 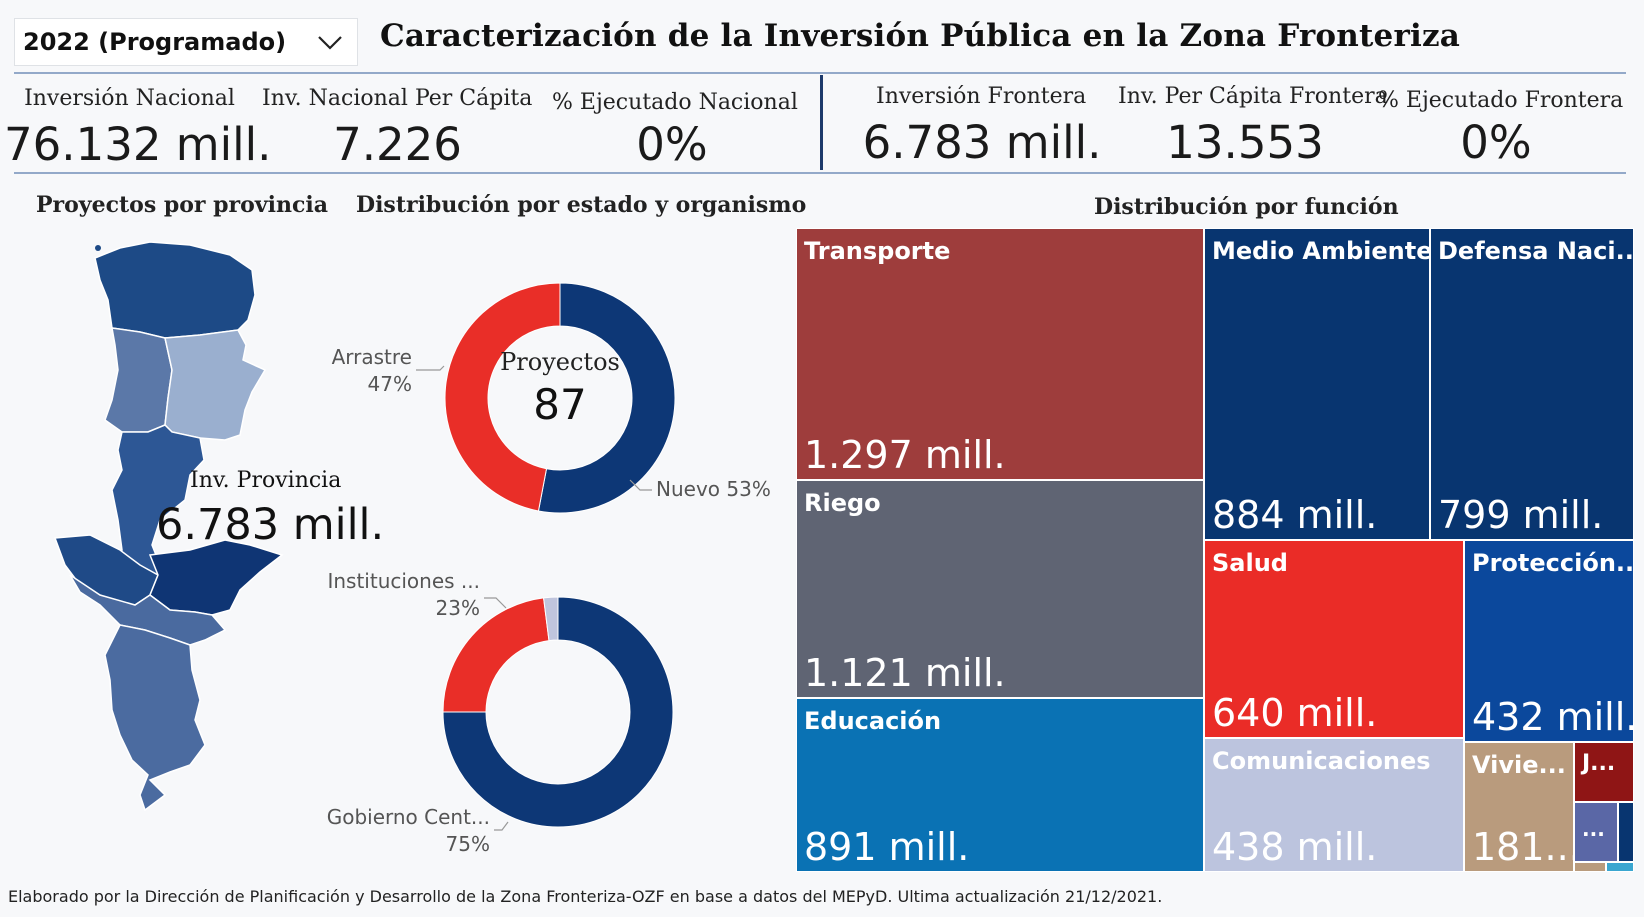 What do you see at coordinates (675, 102) in the screenshot?
I see `kpi-label-ejecutado-nacional: % Ejecutado Nacional` at bounding box center [675, 102].